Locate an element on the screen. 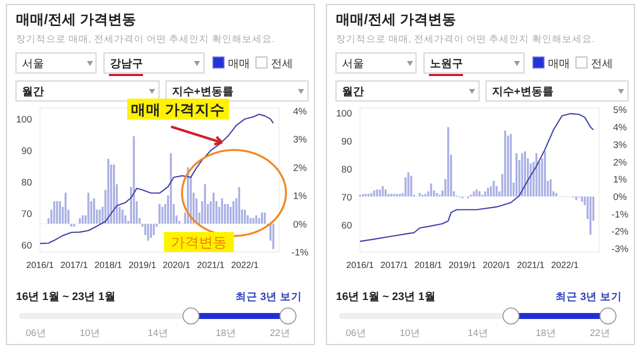 The image size is (640, 350). text: 노원구 is located at coordinates (446, 64).